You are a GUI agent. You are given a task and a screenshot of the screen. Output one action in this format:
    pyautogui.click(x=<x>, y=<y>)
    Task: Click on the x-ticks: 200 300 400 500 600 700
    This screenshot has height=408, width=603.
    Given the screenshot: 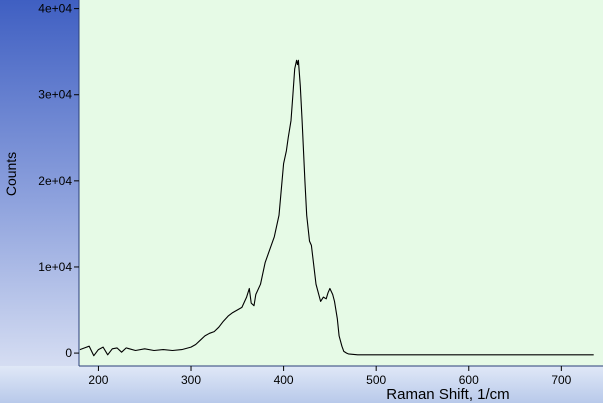 What is the action you would take?
    pyautogui.click(x=330, y=376)
    